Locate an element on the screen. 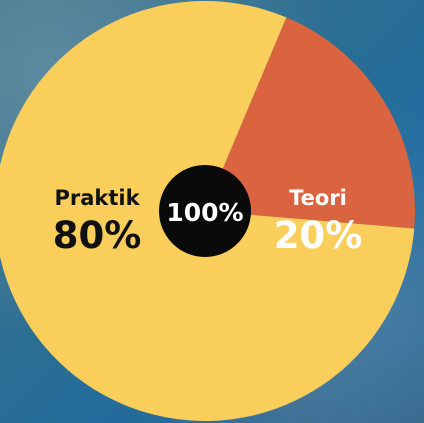 This screenshot has width=424, height=423. slice-label-teori: Teori is located at coordinates (318, 198).